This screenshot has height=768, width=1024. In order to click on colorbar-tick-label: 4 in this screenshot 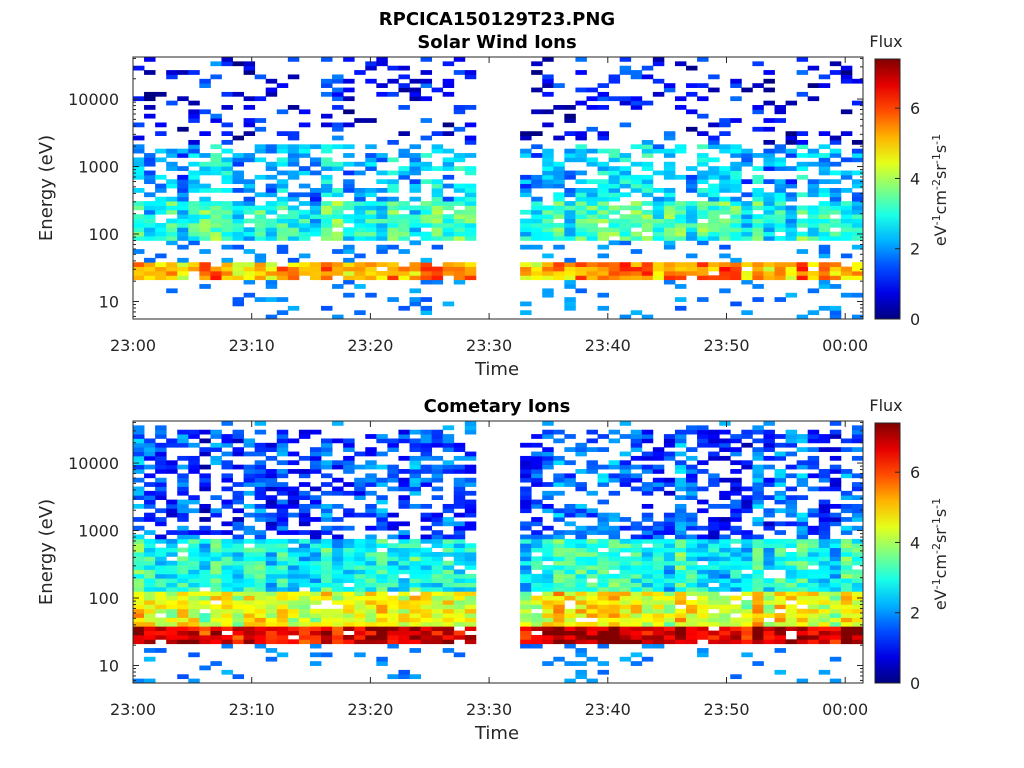, I will do `click(915, 178)`.